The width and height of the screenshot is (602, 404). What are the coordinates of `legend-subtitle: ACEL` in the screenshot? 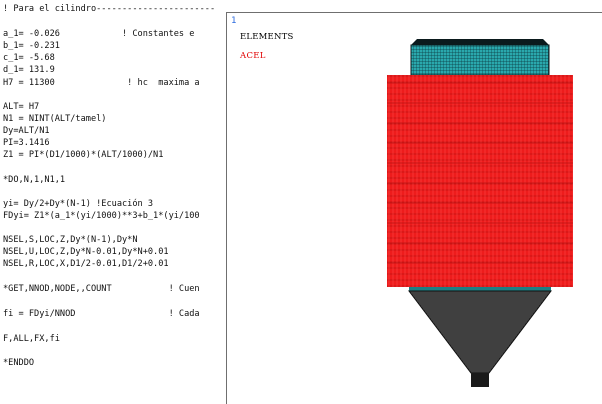 It's located at (253, 56).